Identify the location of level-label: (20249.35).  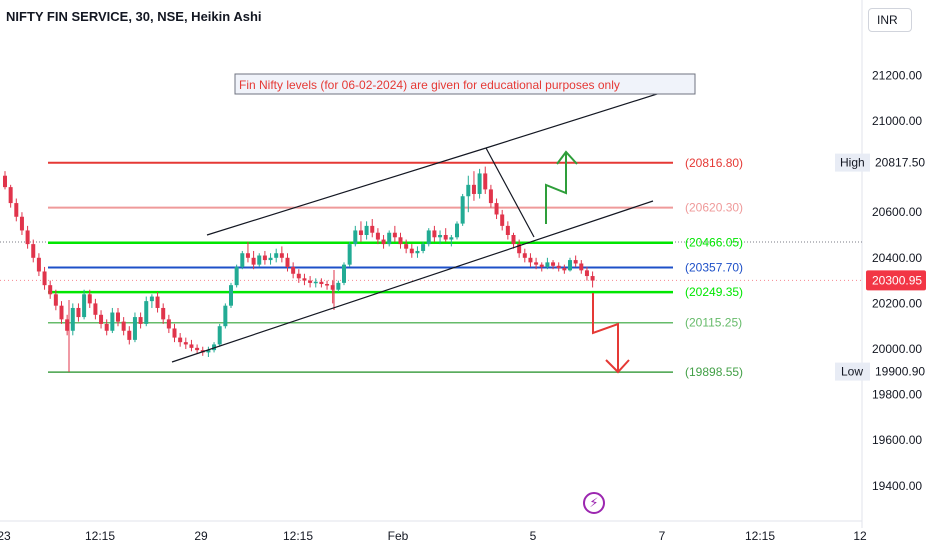
(714, 292).